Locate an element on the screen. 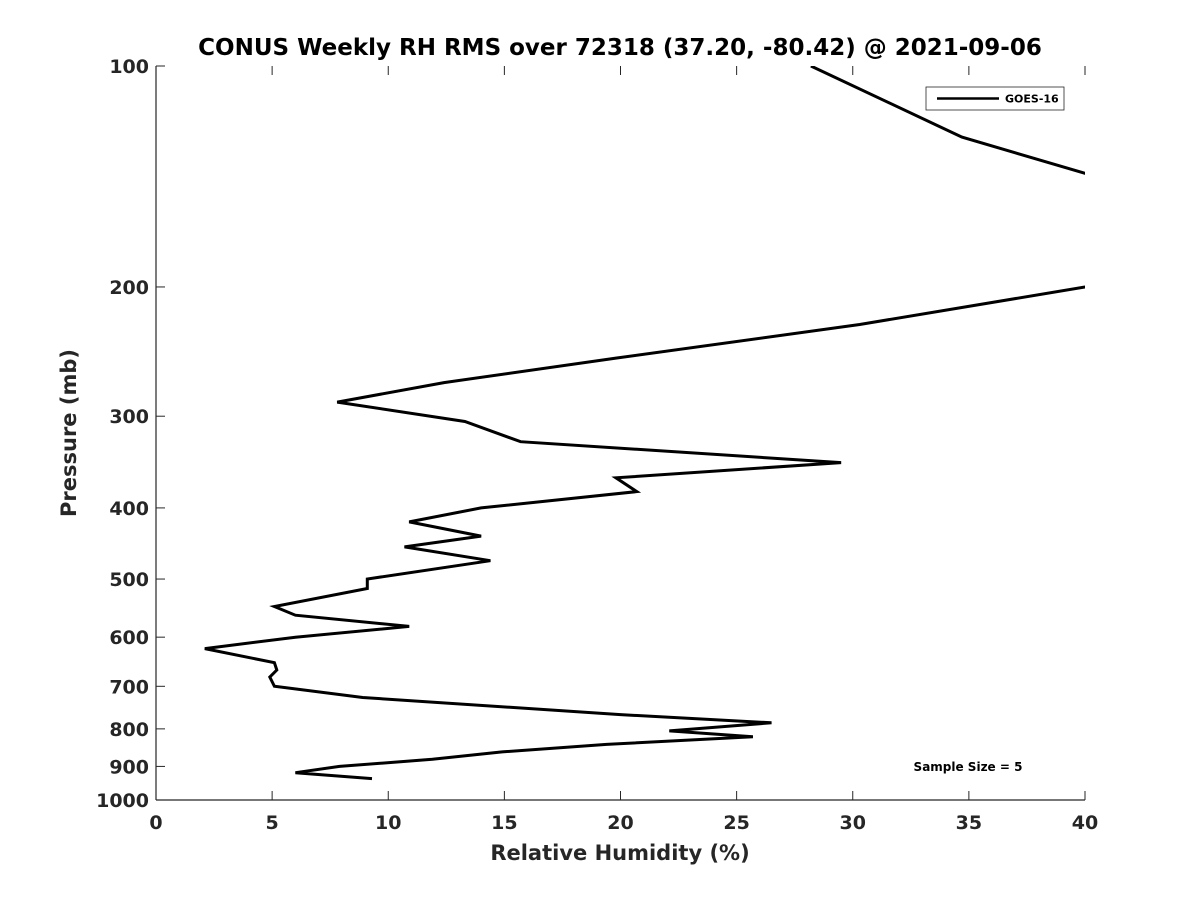 The width and height of the screenshot is (1200, 900). x-tick-label: 30 is located at coordinates (853, 823).